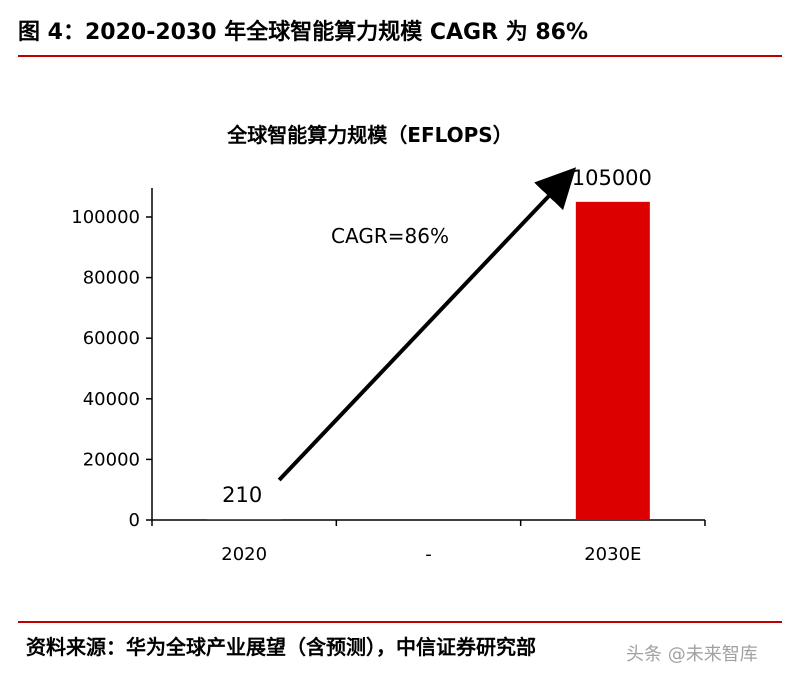 This screenshot has height=679, width=800. Describe the element at coordinates (111, 459) in the screenshot. I see `y-tick-label: 20000` at that location.